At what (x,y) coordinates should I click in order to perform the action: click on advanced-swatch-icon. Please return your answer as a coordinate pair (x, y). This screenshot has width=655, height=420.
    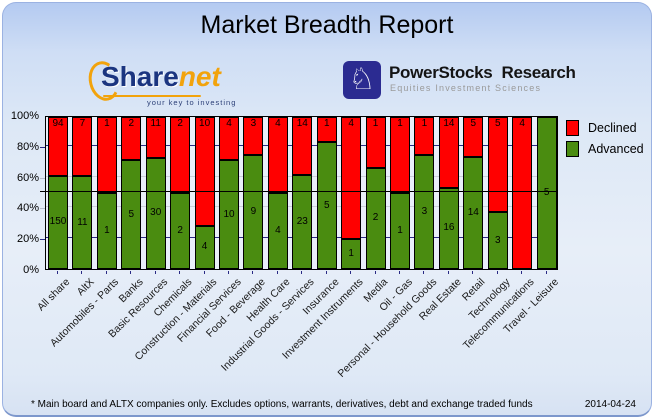
    Looking at the image, I should click on (572, 149).